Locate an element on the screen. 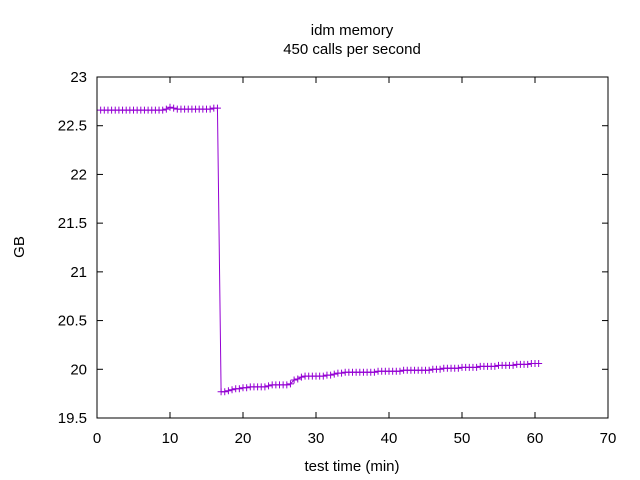  title-group: idm memory 450 calls per second is located at coordinates (352, 40).